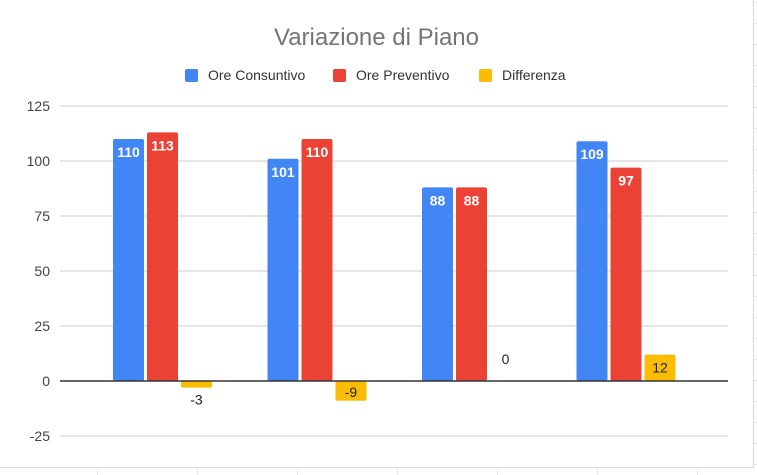 This screenshot has width=757, height=475. What do you see at coordinates (534, 75) in the screenshot?
I see `legend-label-differenza: Differenza` at bounding box center [534, 75].